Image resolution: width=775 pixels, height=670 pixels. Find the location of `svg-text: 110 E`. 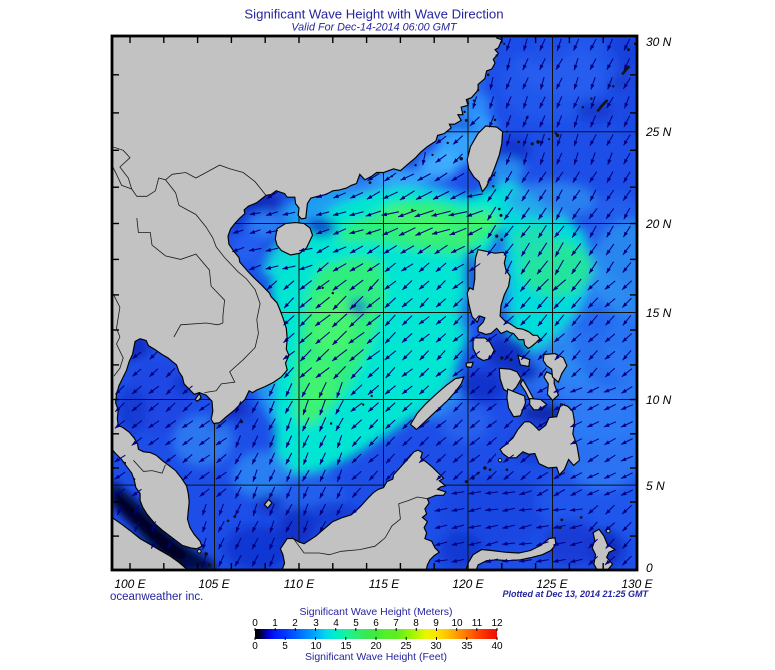

svg-text: 110 E is located at coordinates (299, 584).